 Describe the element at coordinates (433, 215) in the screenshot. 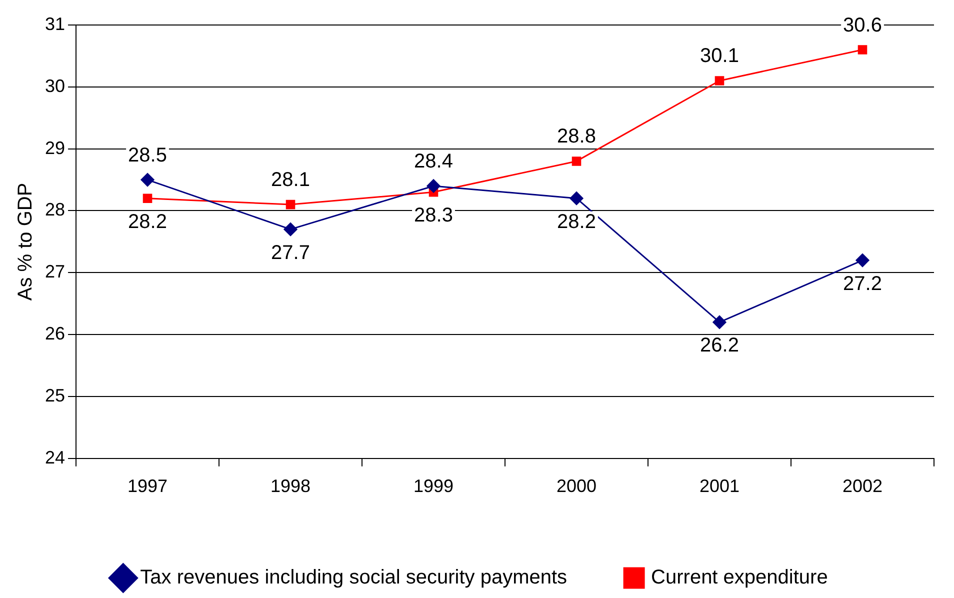

I see `data-label: 28.3` at that location.